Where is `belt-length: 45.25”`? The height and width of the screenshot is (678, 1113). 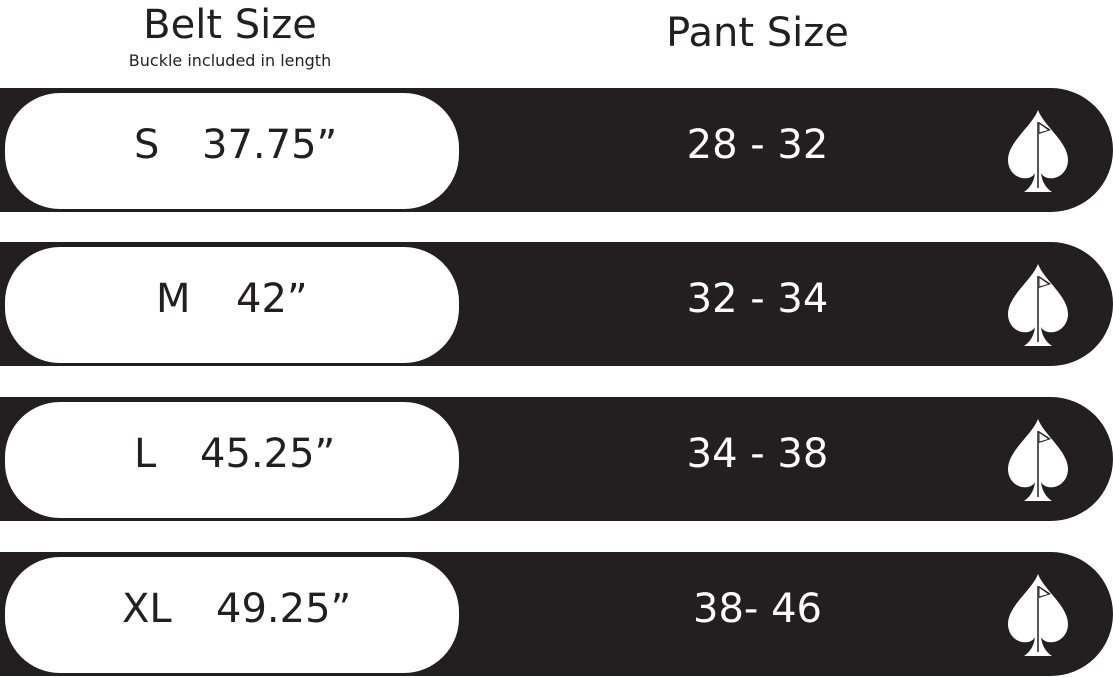
belt-length: 45.25” is located at coordinates (268, 454).